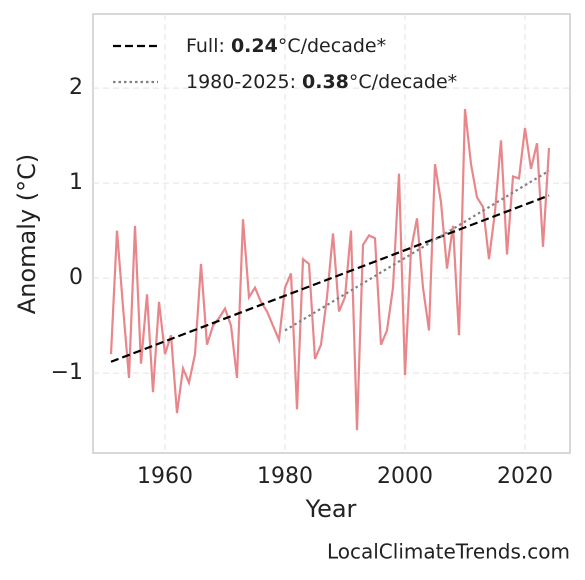 The height and width of the screenshot is (580, 585). What do you see at coordinates (321, 82) in the screenshot?
I see `legend-label: 1980-2025: 0.38°C/decade*` at bounding box center [321, 82].